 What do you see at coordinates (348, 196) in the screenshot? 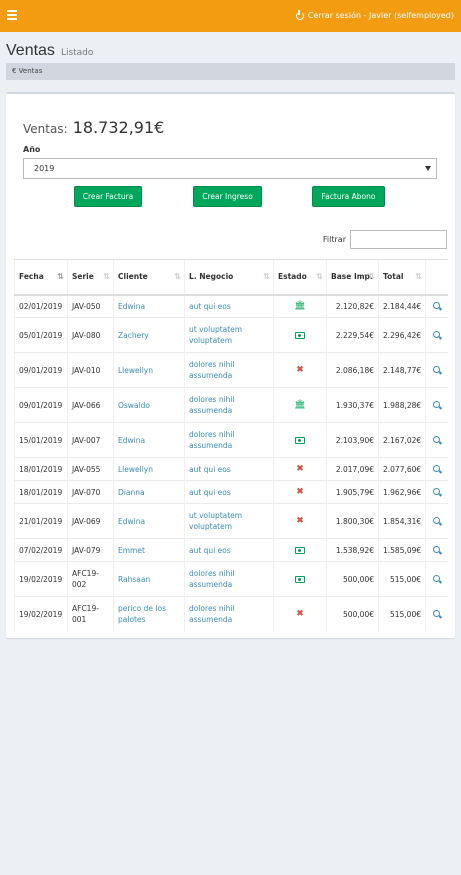
I see `credit-invoice-button: Factura Abono` at bounding box center [348, 196].